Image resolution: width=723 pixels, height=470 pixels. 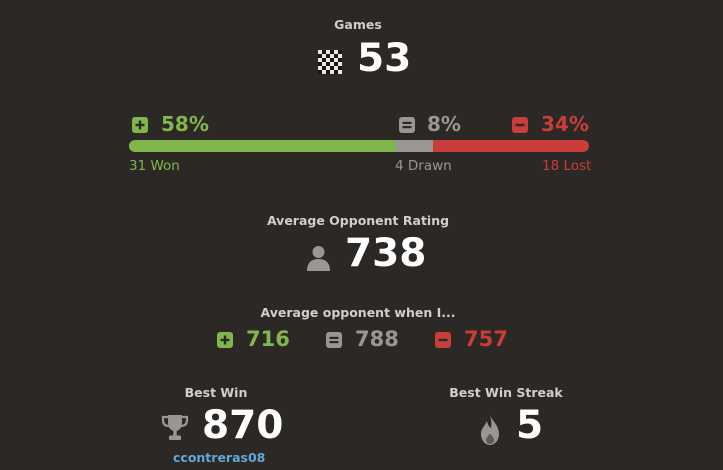 What do you see at coordinates (219, 457) in the screenshot?
I see `best-win-opponent-link: ccontreras08` at bounding box center [219, 457].